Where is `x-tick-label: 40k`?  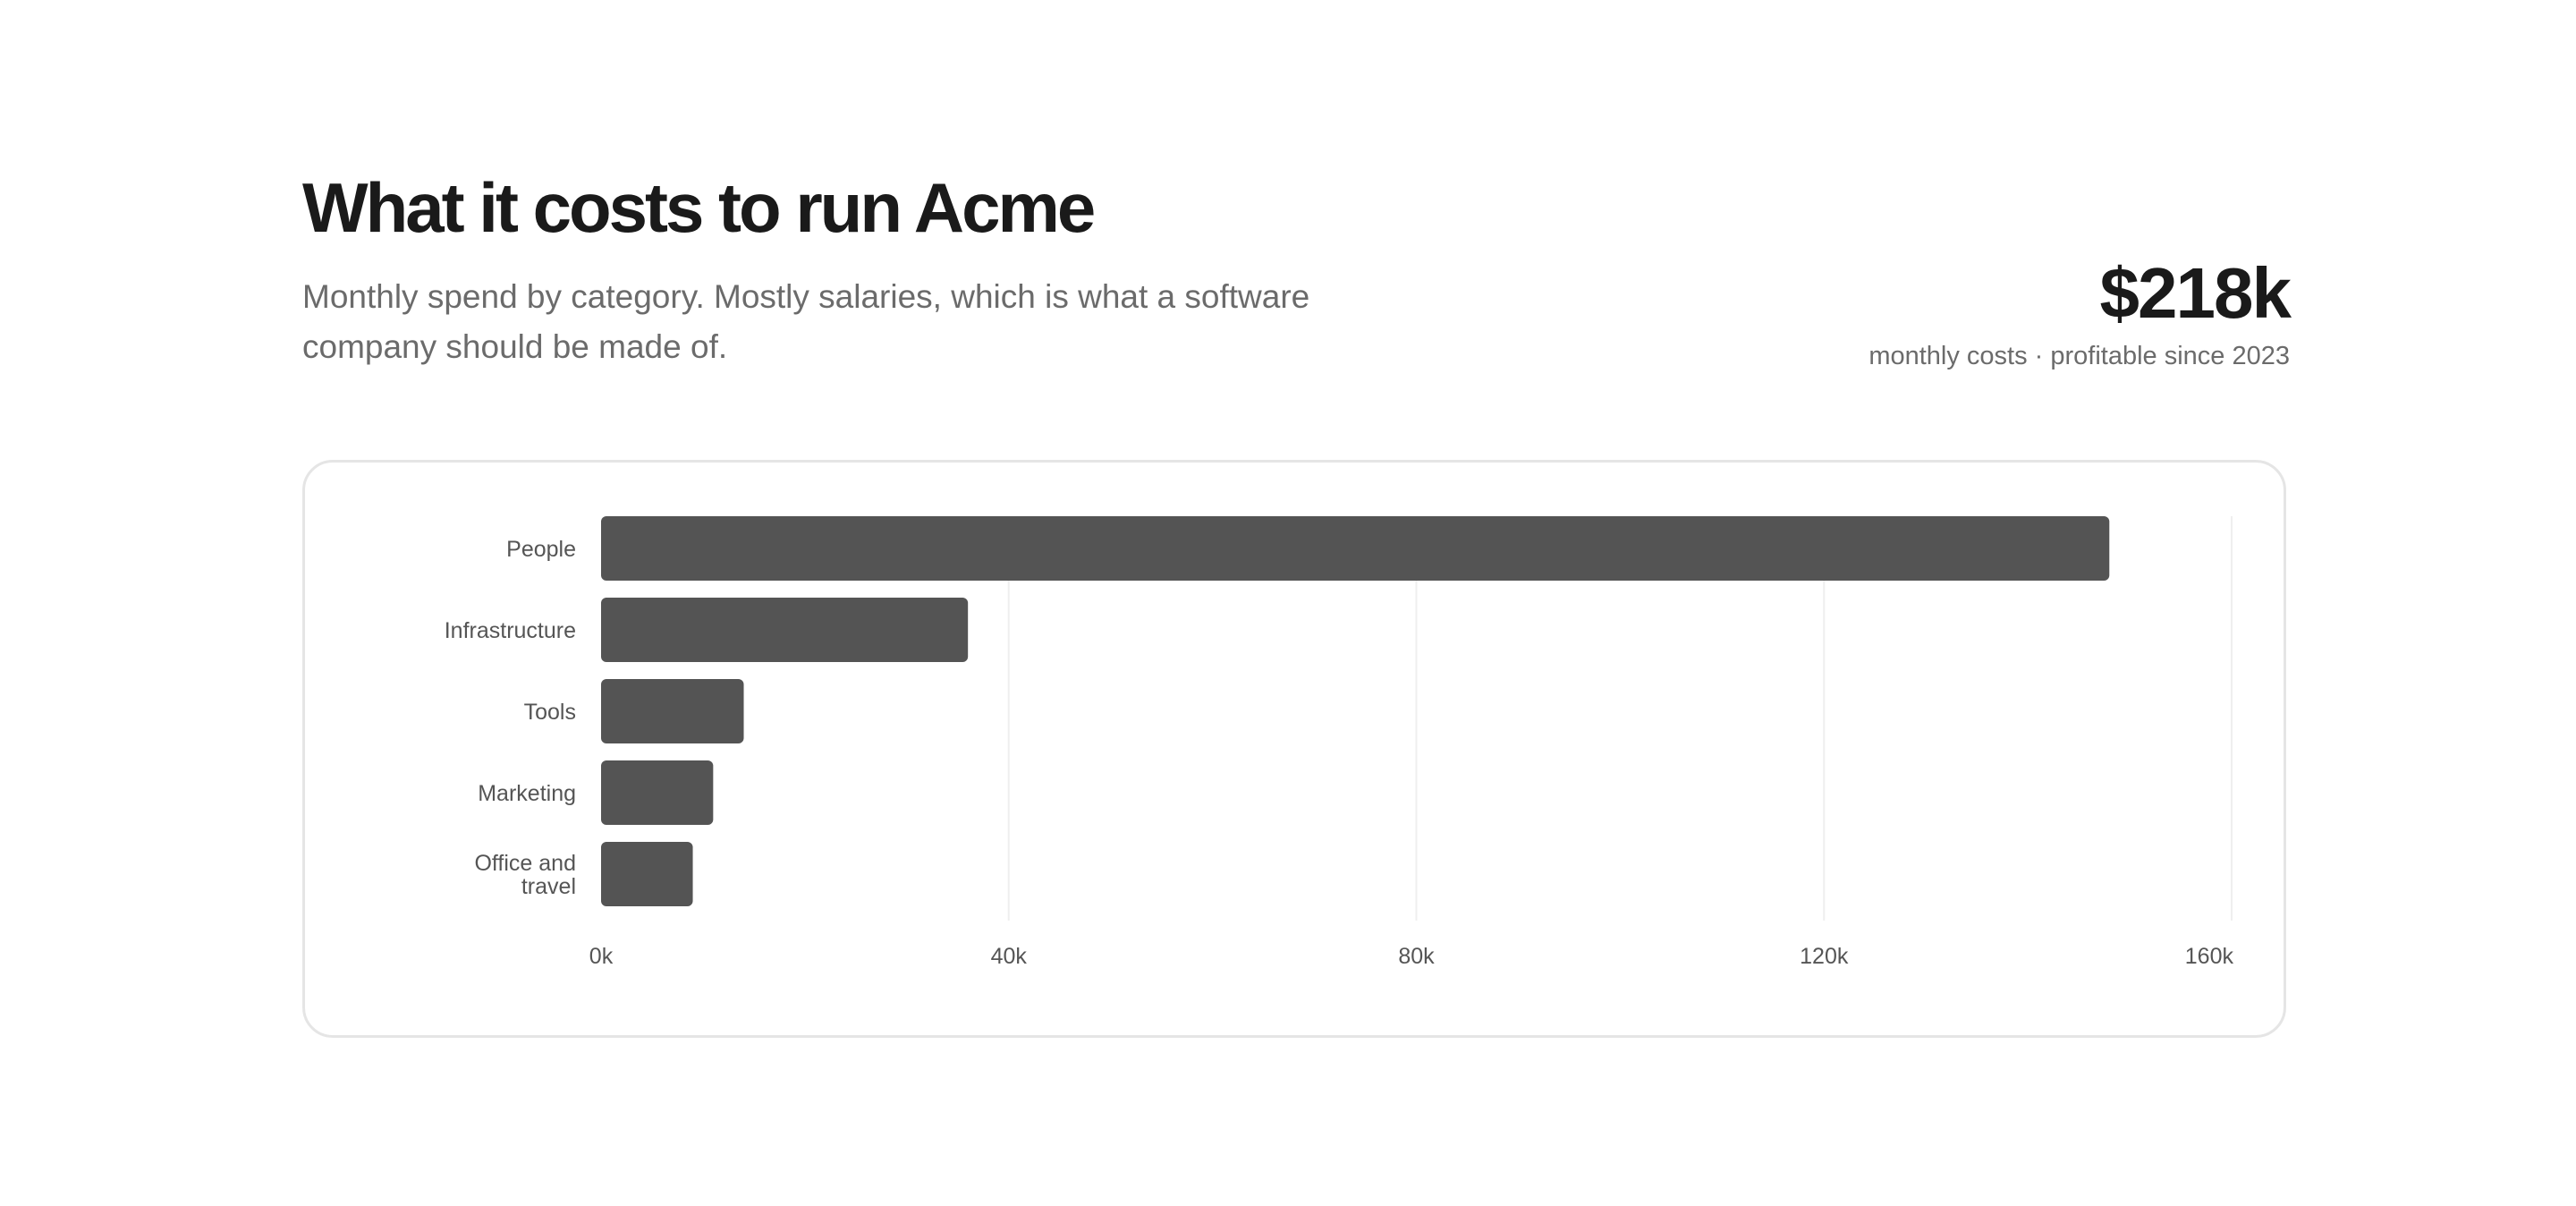 x-tick-label: 40k is located at coordinates (1009, 956).